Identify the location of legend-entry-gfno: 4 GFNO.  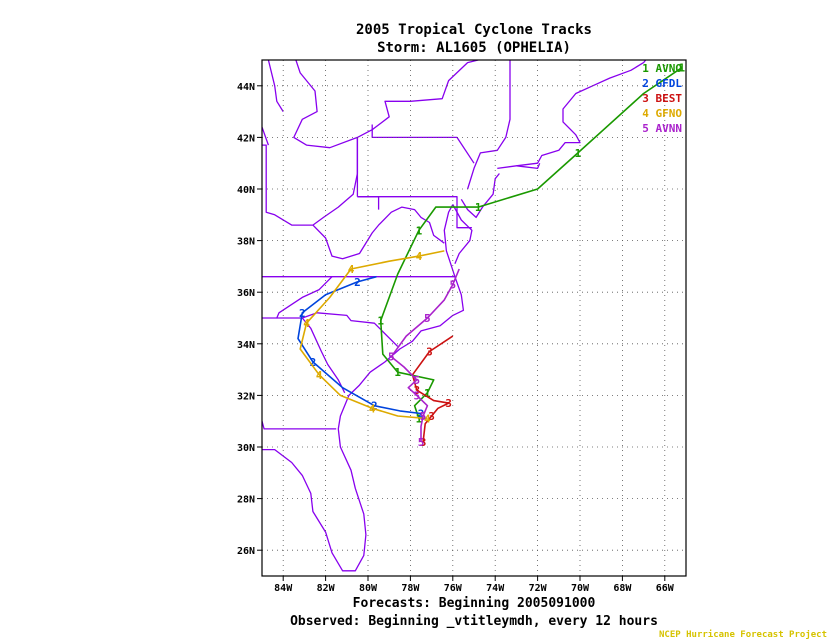
(662, 113).